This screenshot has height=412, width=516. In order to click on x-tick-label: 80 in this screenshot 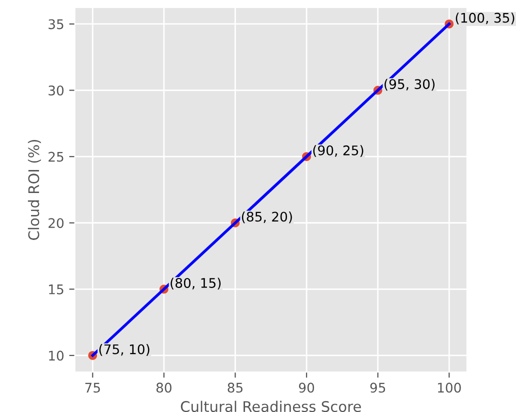, I will do `click(164, 387)`.